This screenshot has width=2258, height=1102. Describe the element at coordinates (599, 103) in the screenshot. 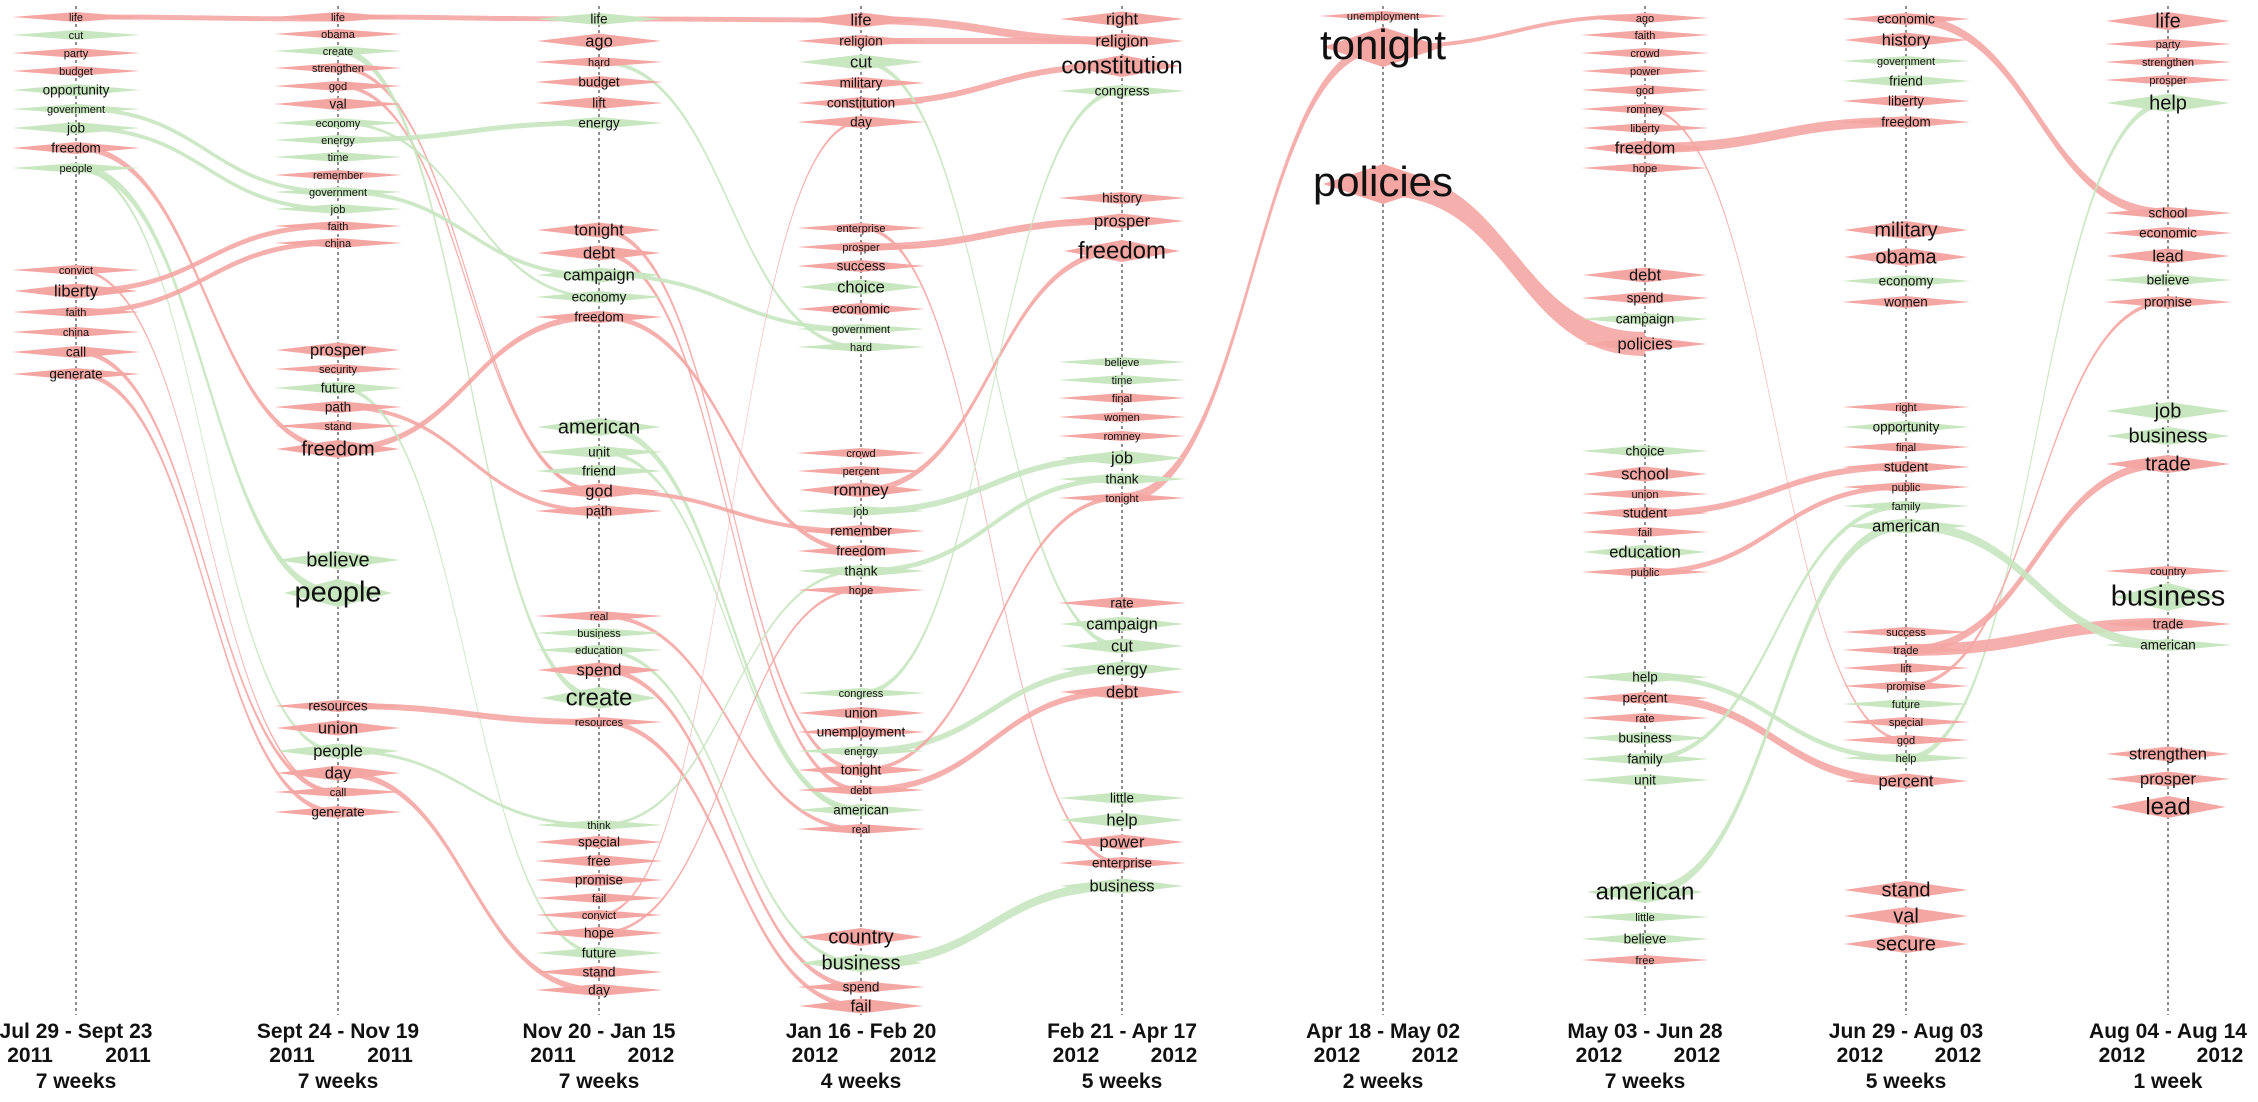

I see `word-glyph: lift` at that location.